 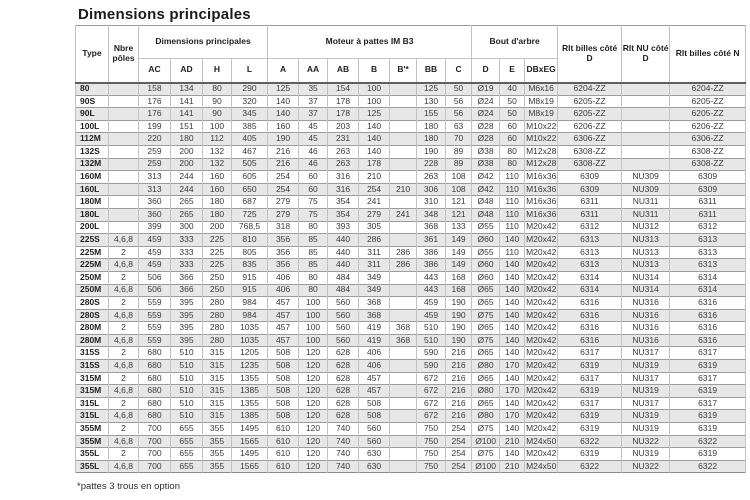 I want to click on cell-type: 280M, so click(x=92, y=340).